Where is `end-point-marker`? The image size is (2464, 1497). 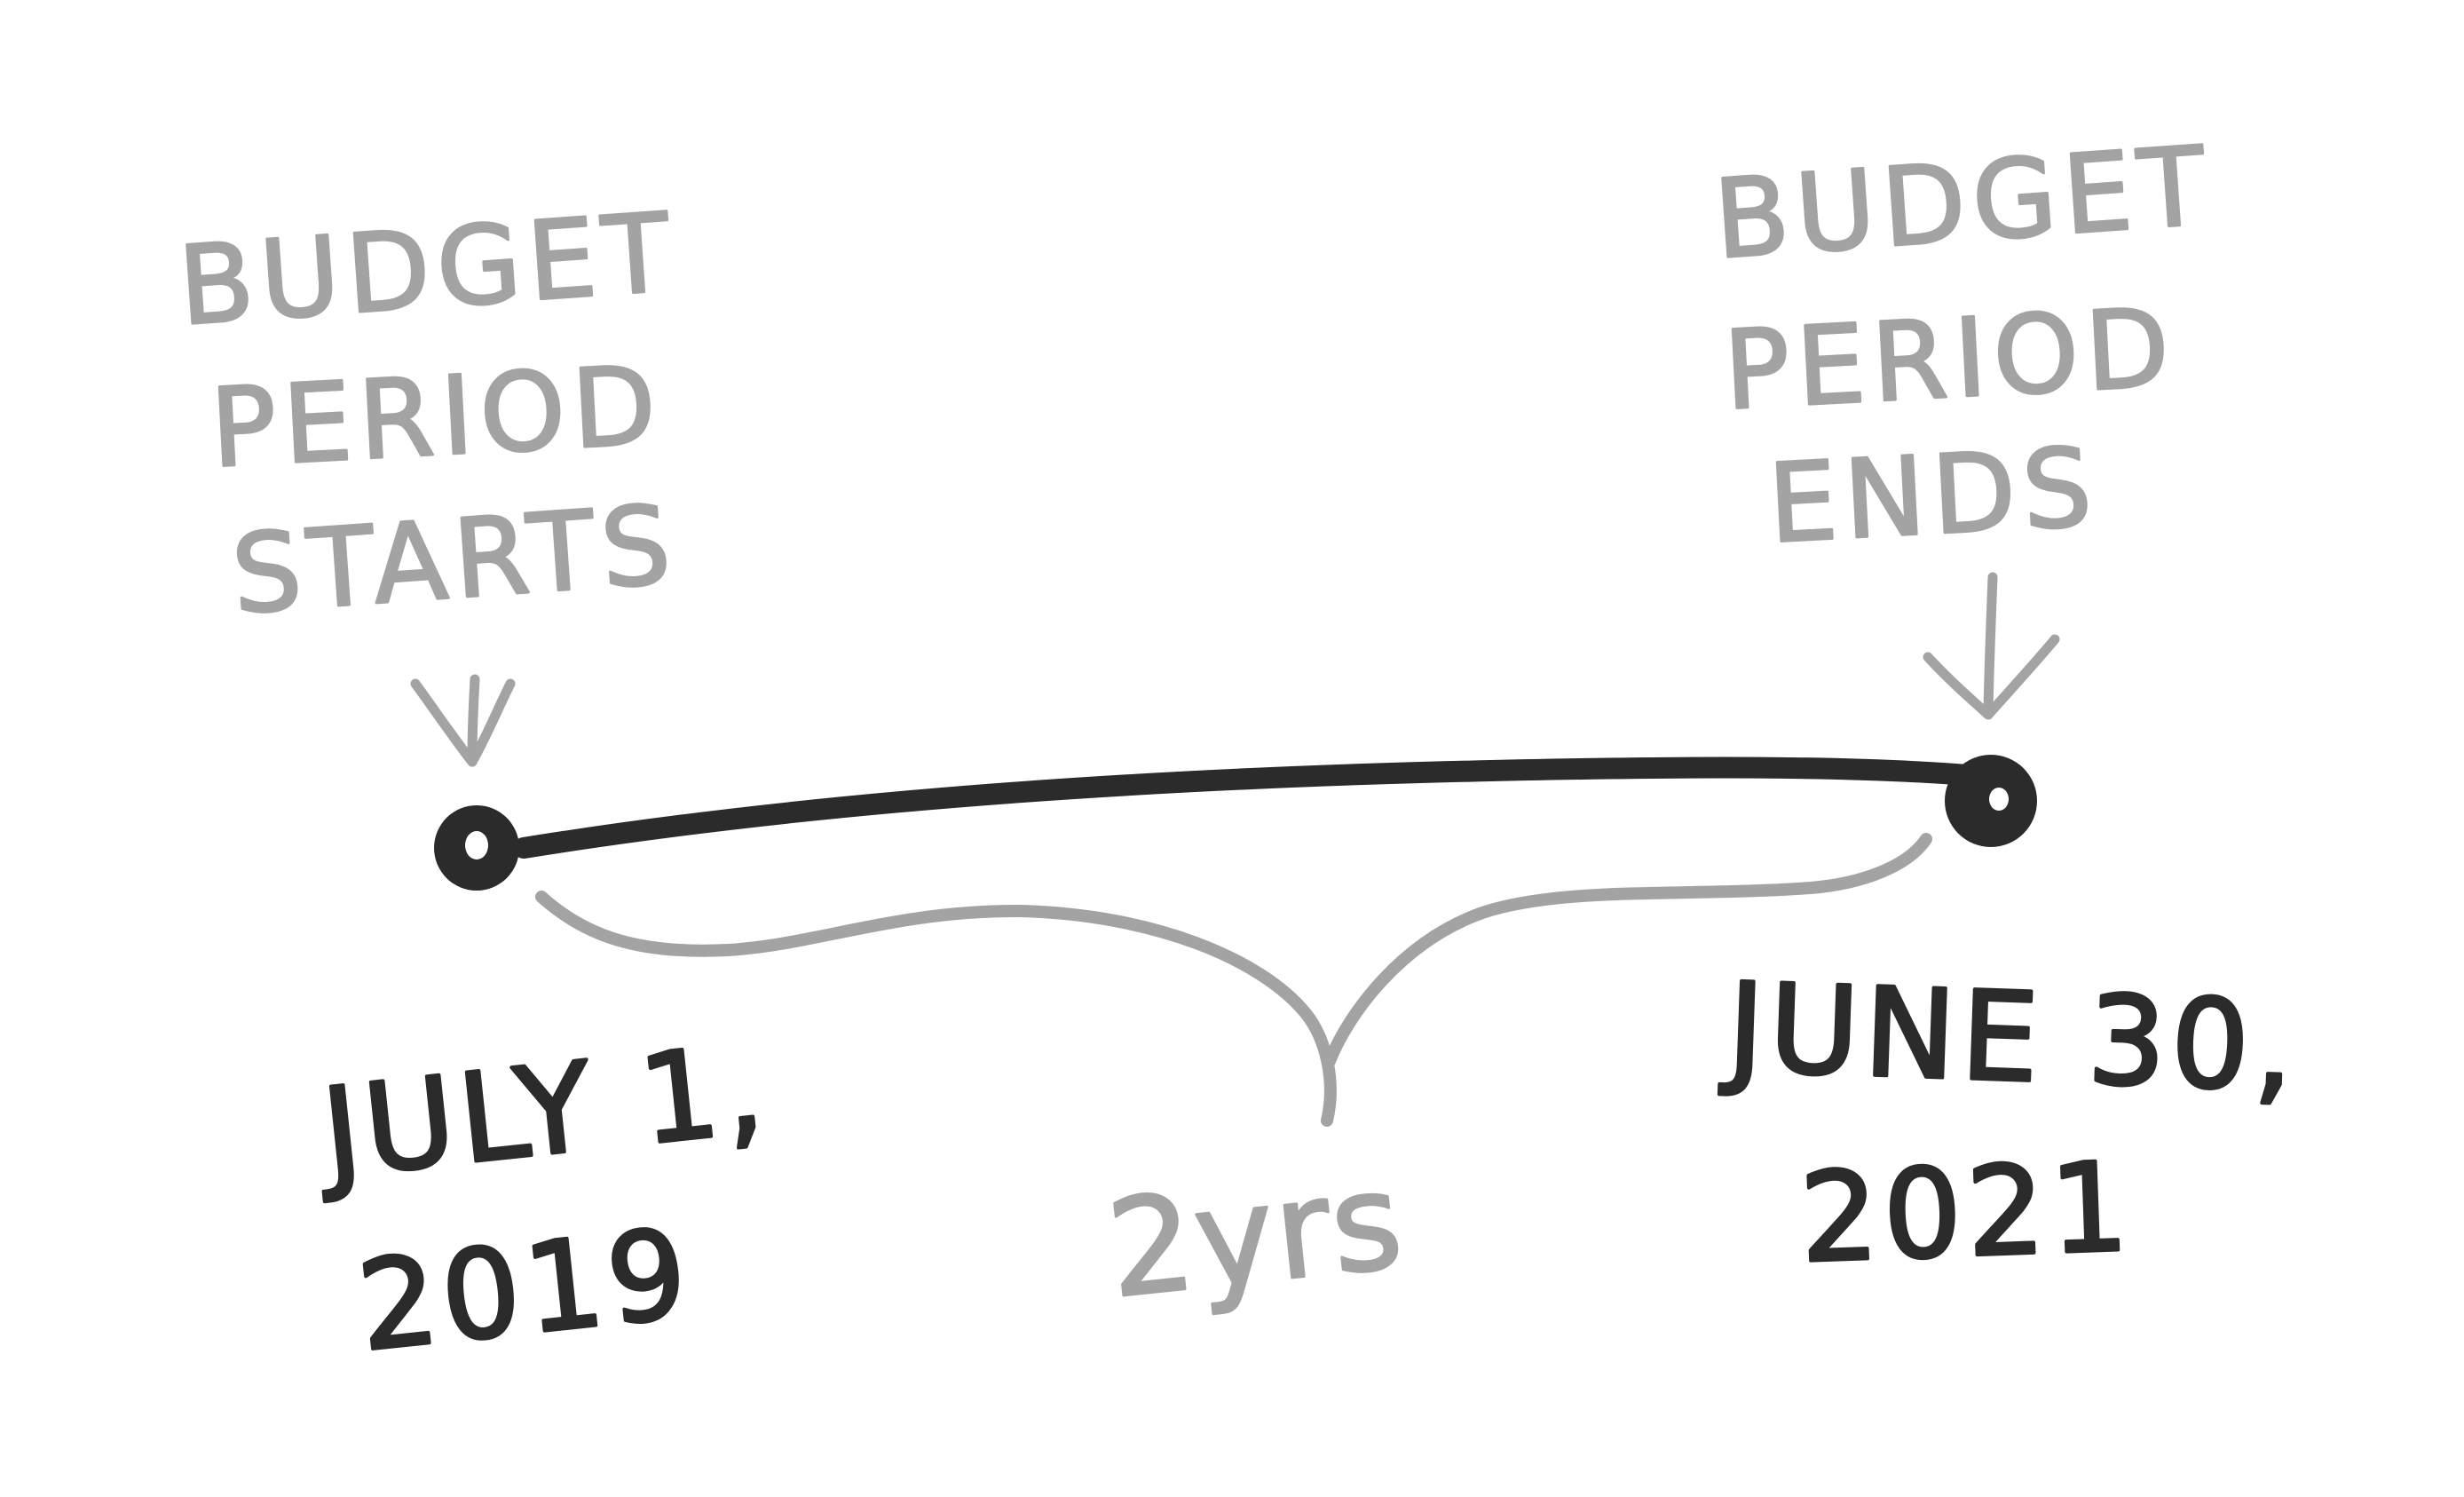
end-point-marker is located at coordinates (1991, 801).